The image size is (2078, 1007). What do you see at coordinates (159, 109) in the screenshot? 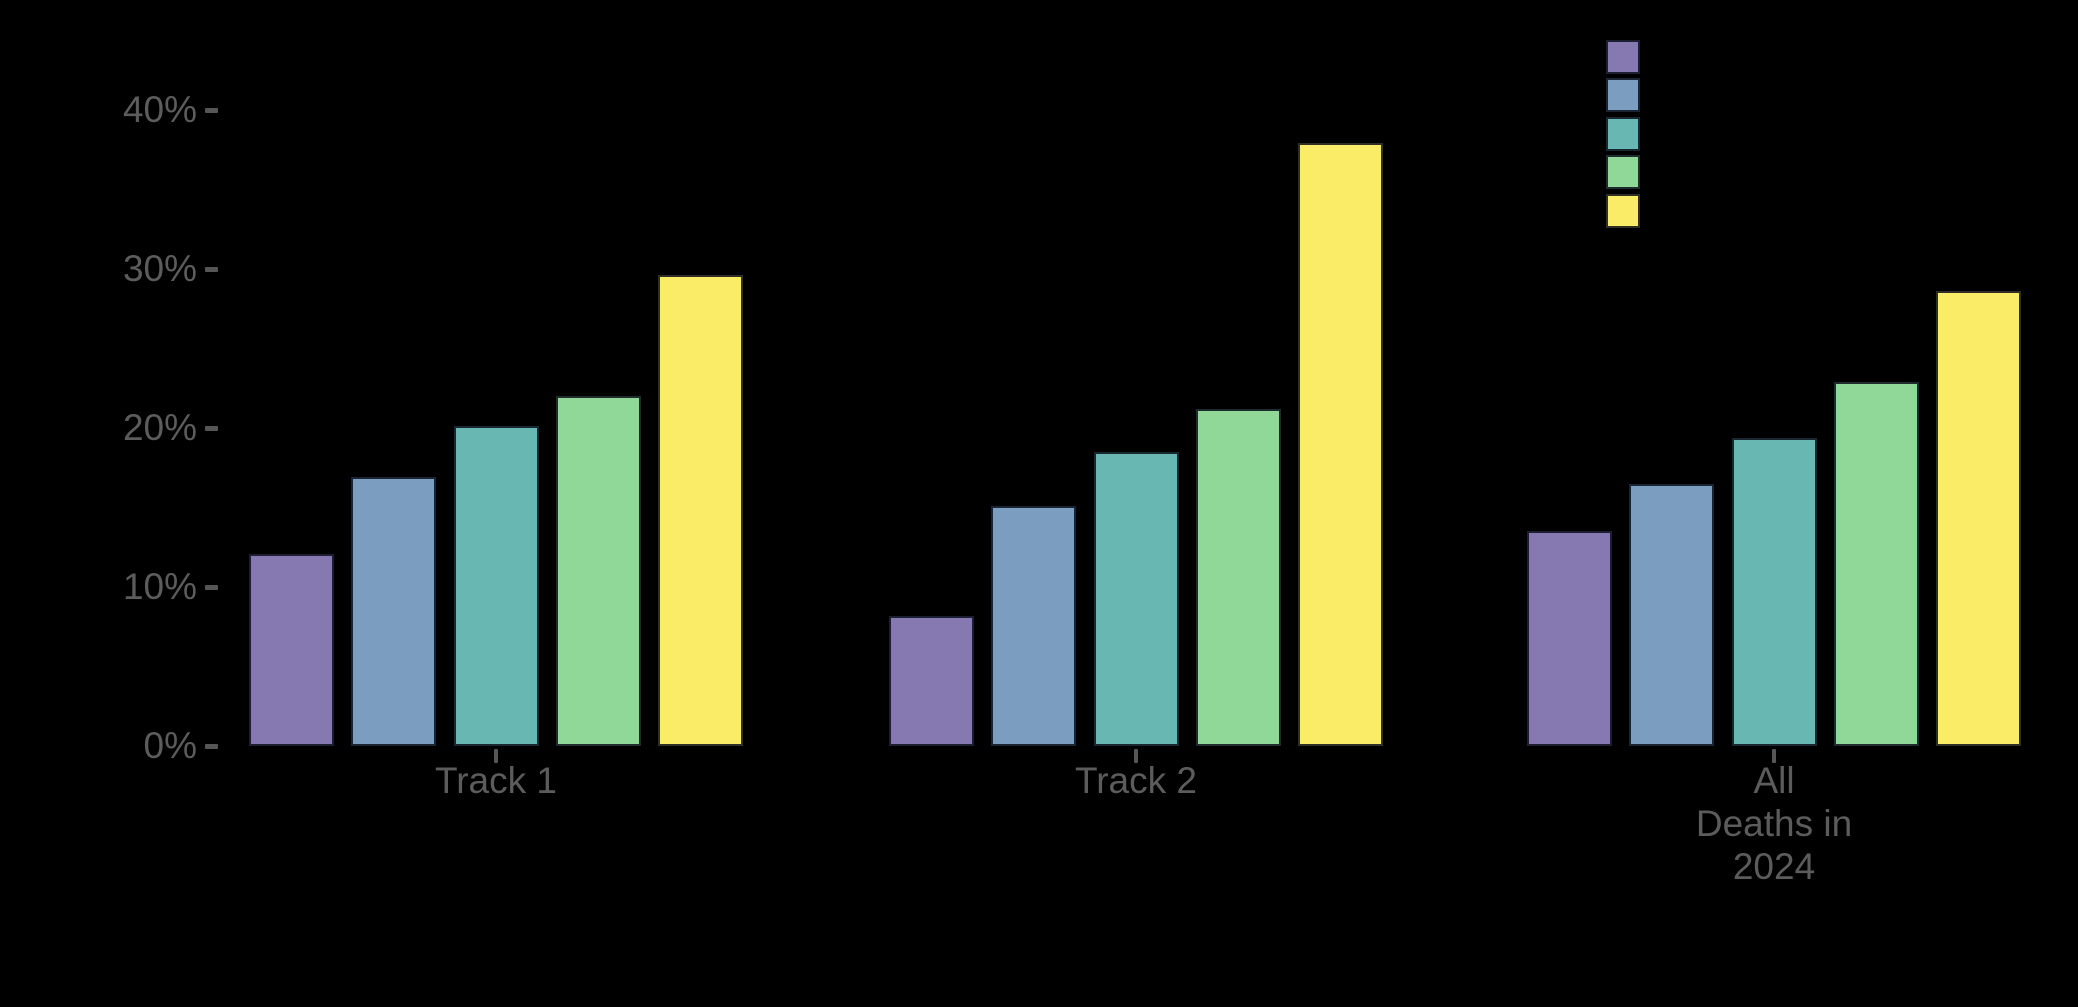
I see `y-axis-tick-label: 40%` at bounding box center [159, 109].